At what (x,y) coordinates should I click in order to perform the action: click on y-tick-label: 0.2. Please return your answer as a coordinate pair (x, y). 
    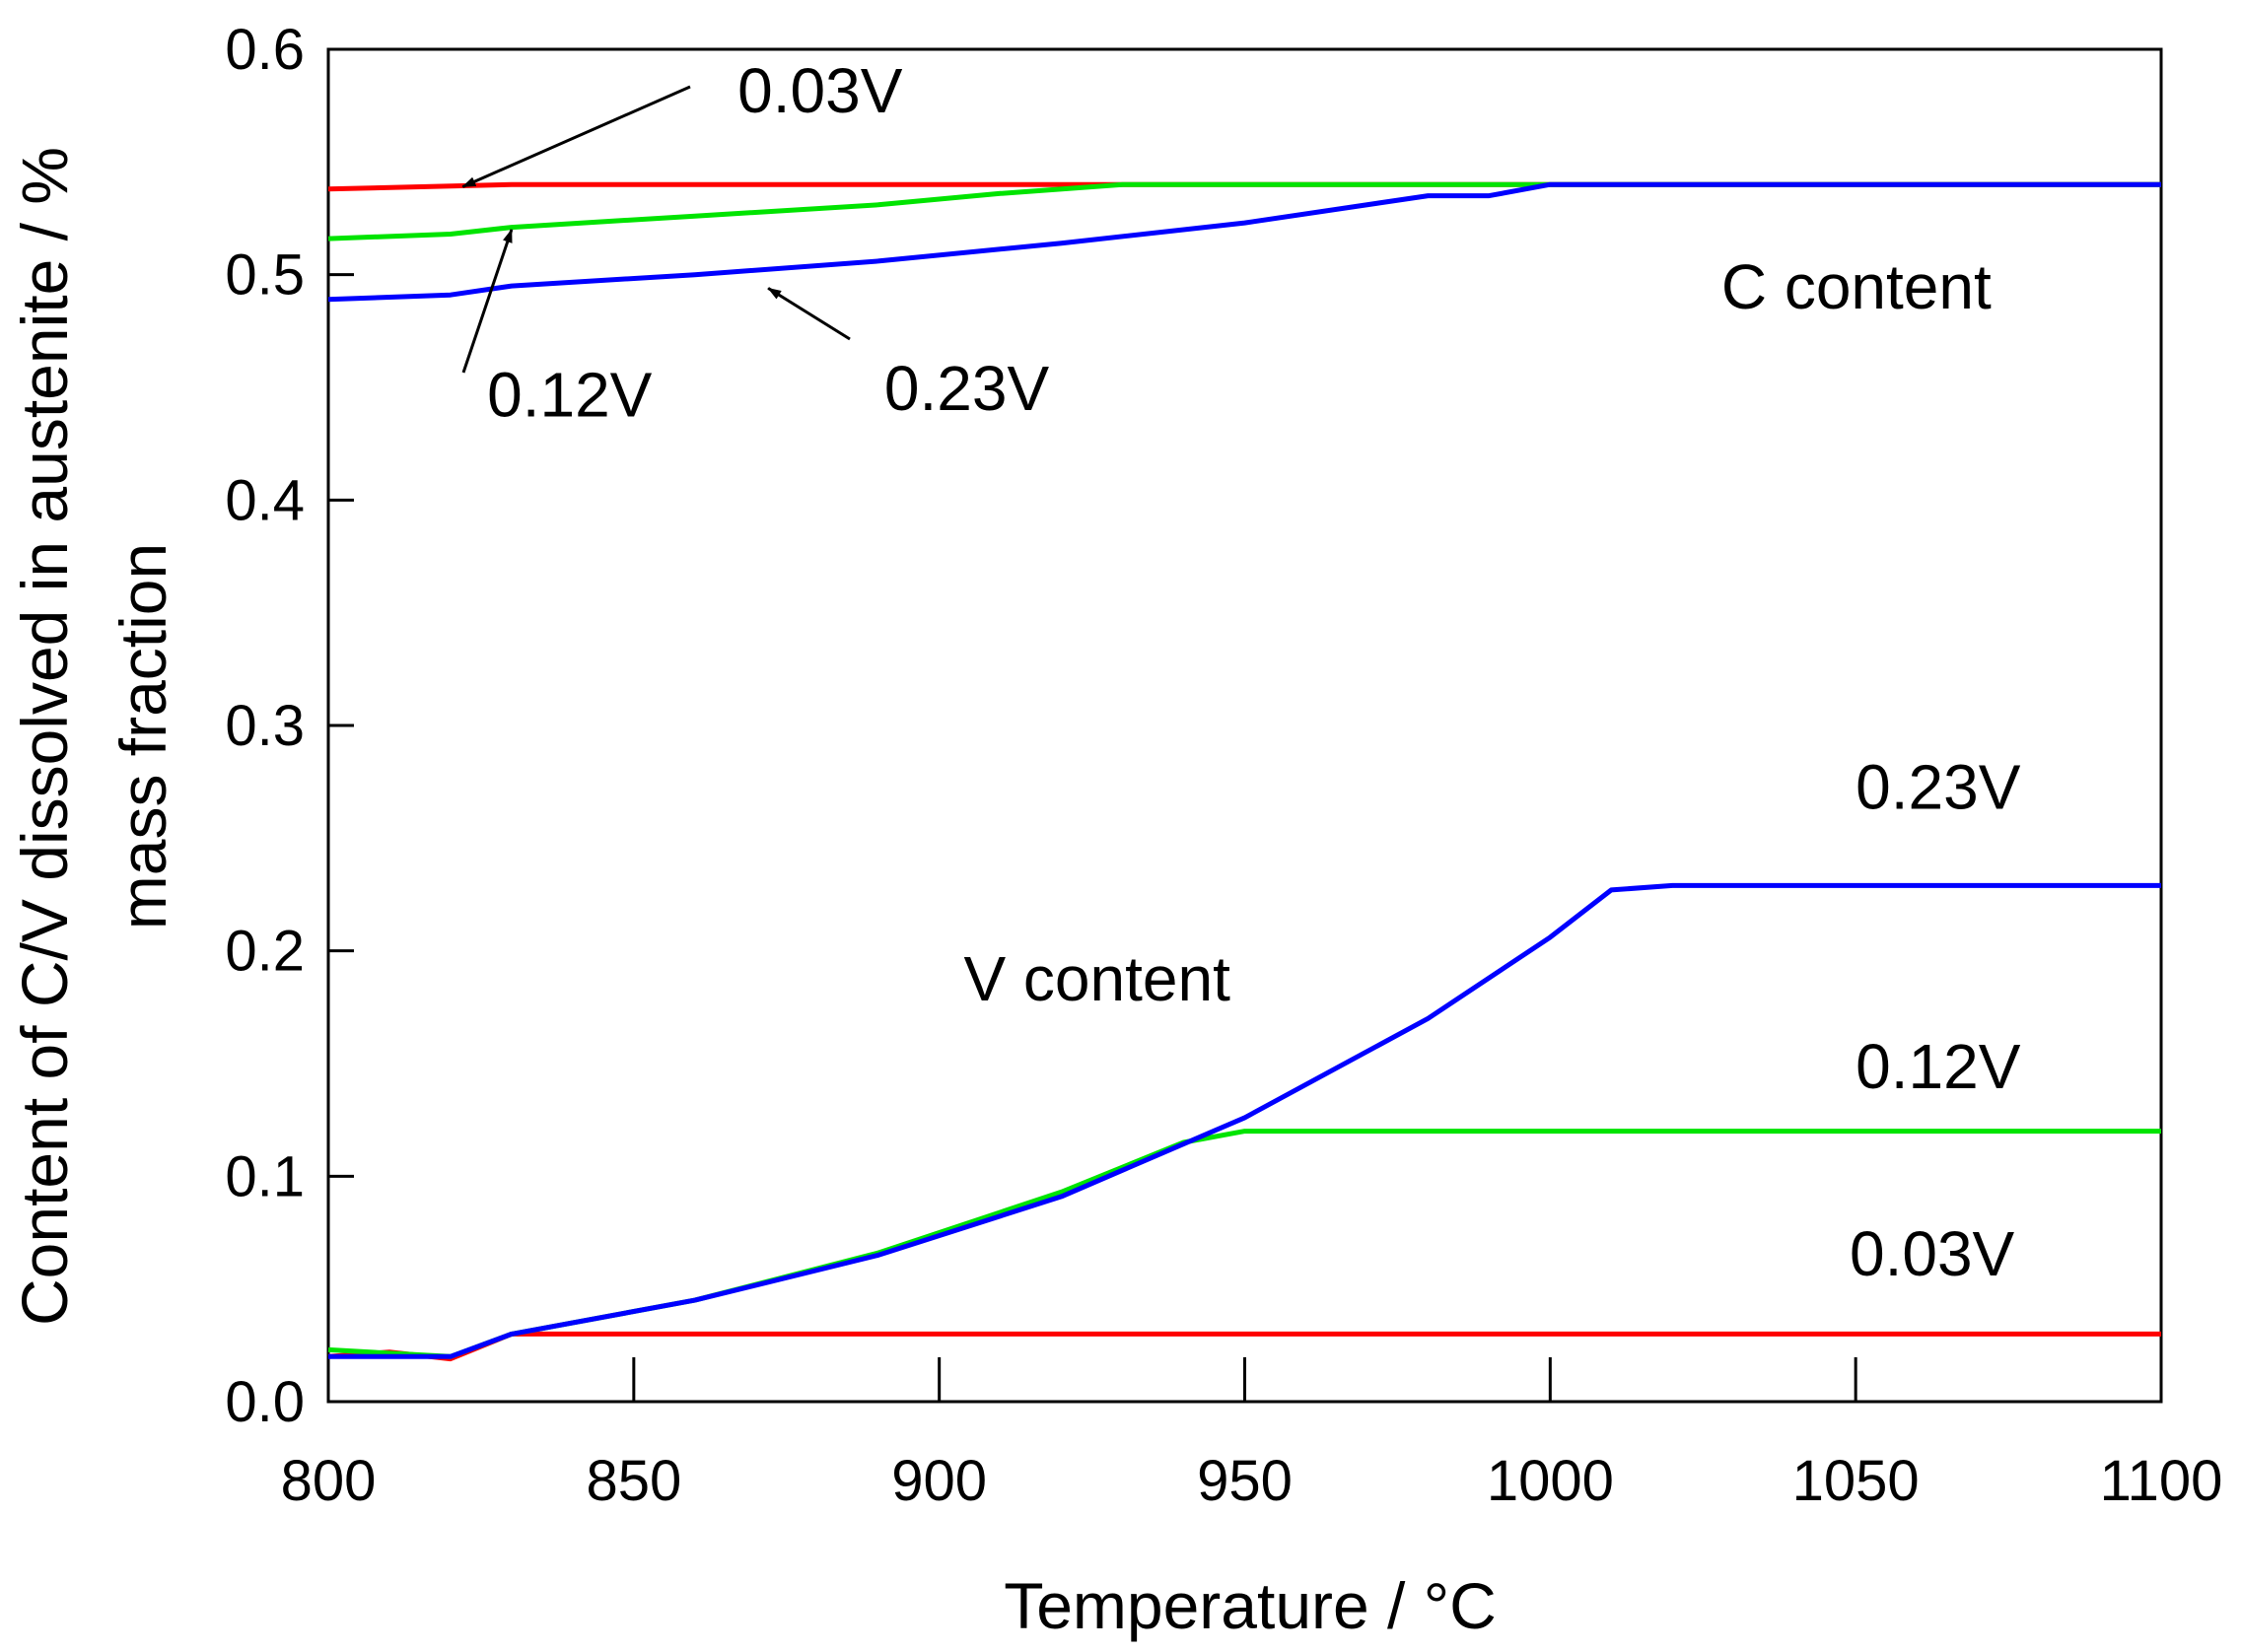
    Looking at the image, I should click on (265, 952).